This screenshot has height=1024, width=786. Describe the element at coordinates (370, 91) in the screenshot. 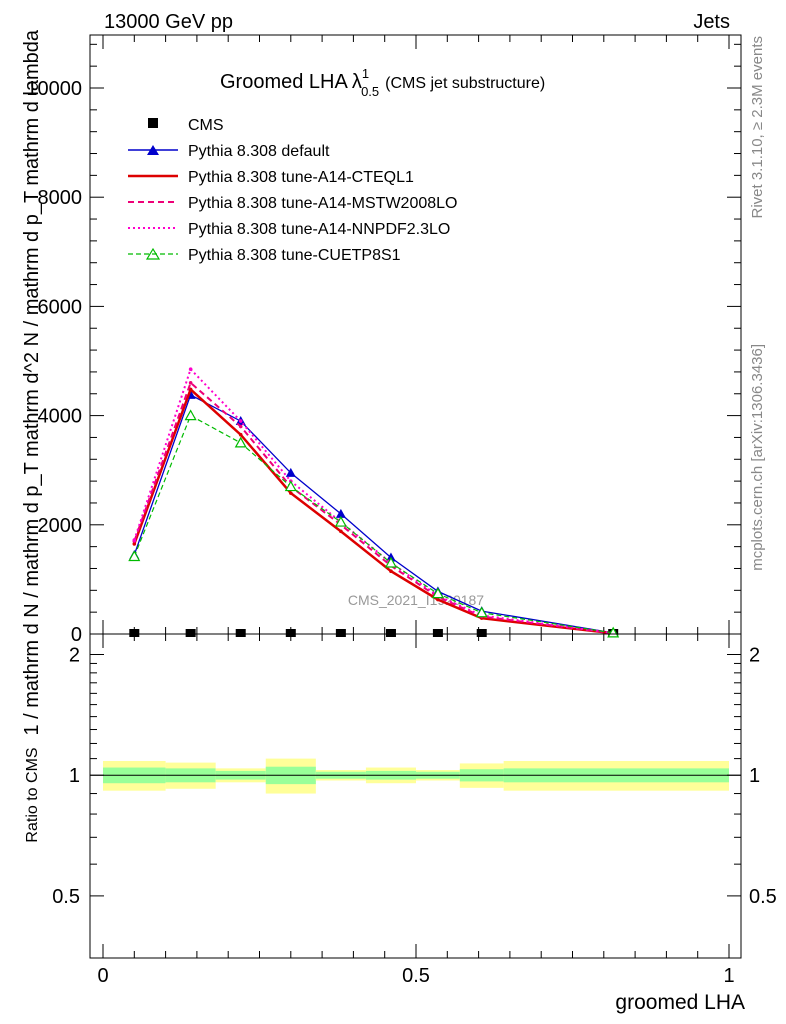

I see `chart-title-sub: 0.5` at that location.